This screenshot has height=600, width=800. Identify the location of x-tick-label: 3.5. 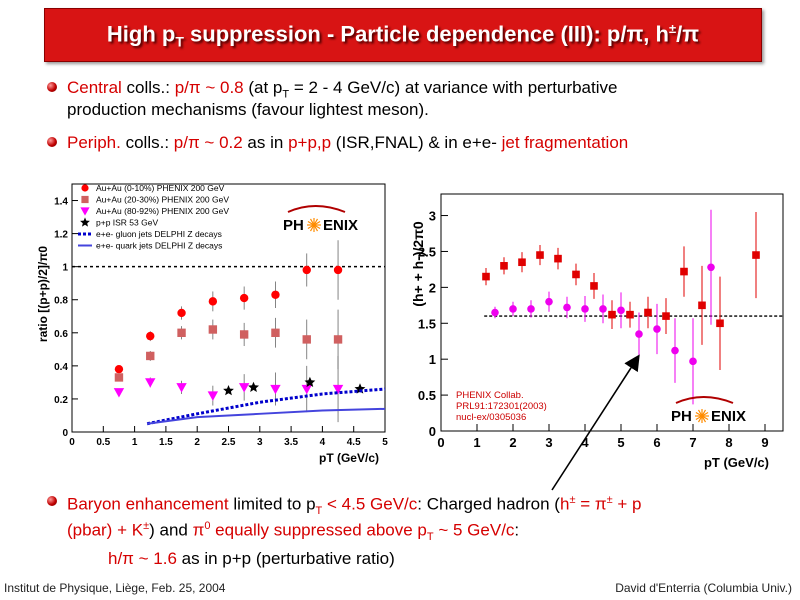
(291, 442).